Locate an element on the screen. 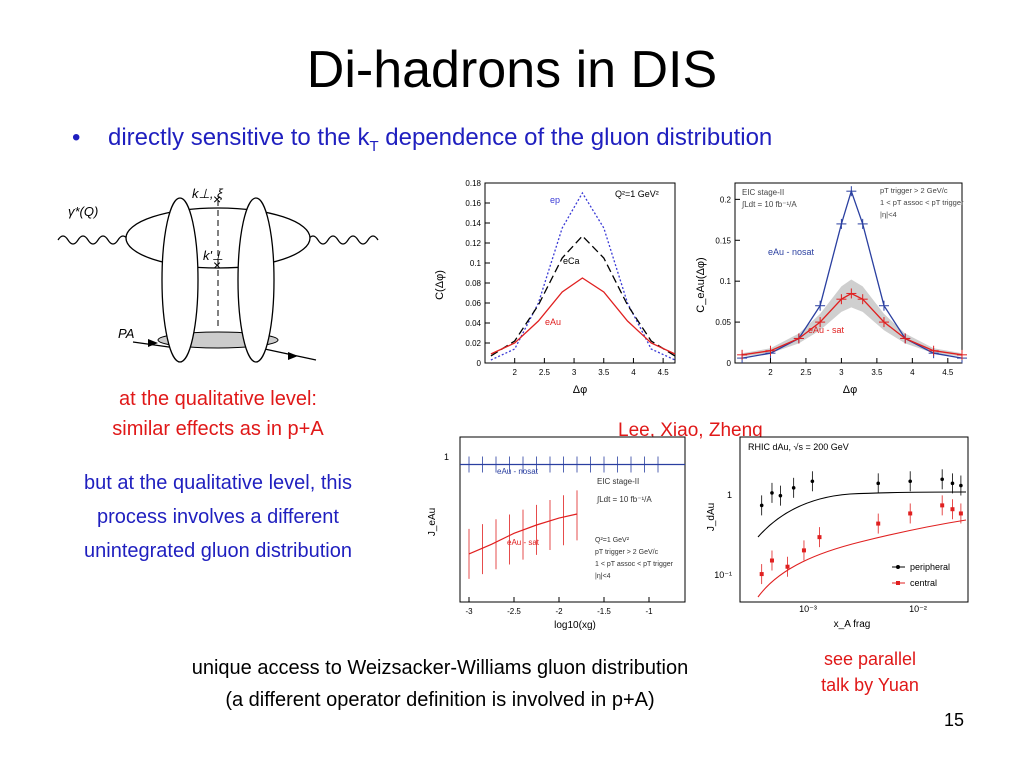 The height and width of the screenshot is (768, 1024). plot1-xtick-label: 2 is located at coordinates (514, 372).